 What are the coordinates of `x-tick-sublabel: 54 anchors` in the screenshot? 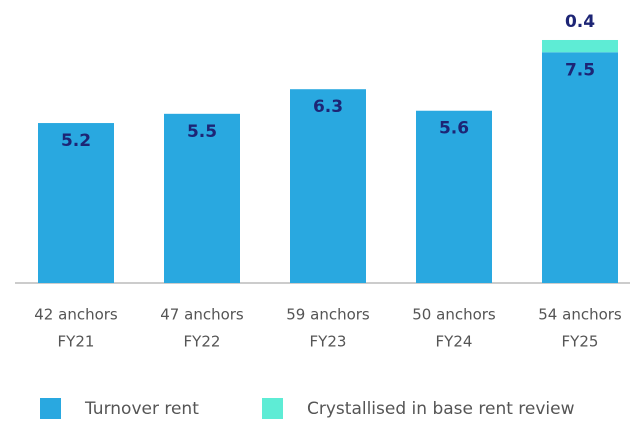 It's located at (580, 315).